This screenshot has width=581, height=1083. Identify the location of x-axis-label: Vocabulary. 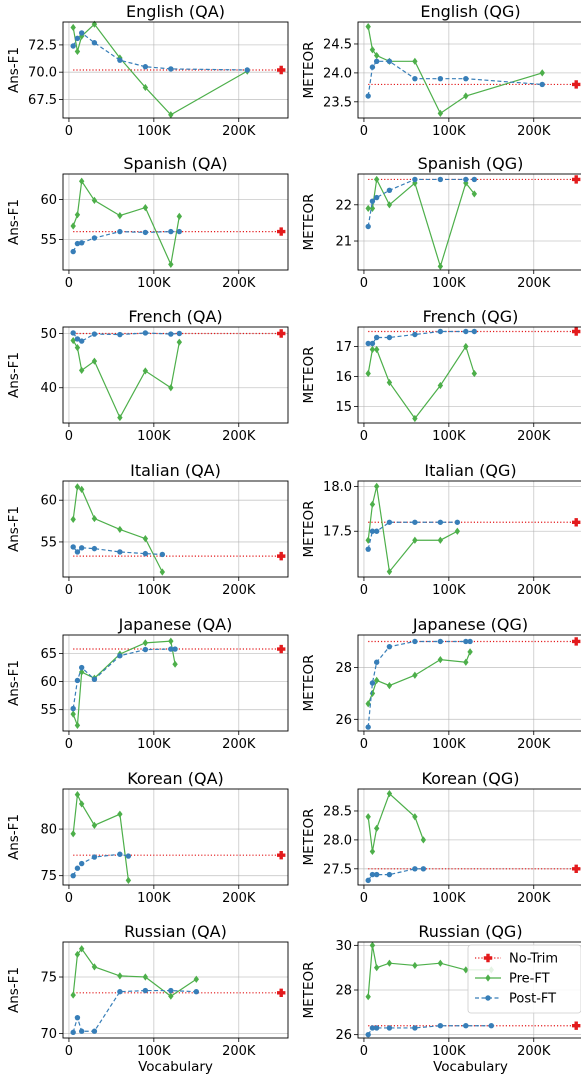
(175, 1067).